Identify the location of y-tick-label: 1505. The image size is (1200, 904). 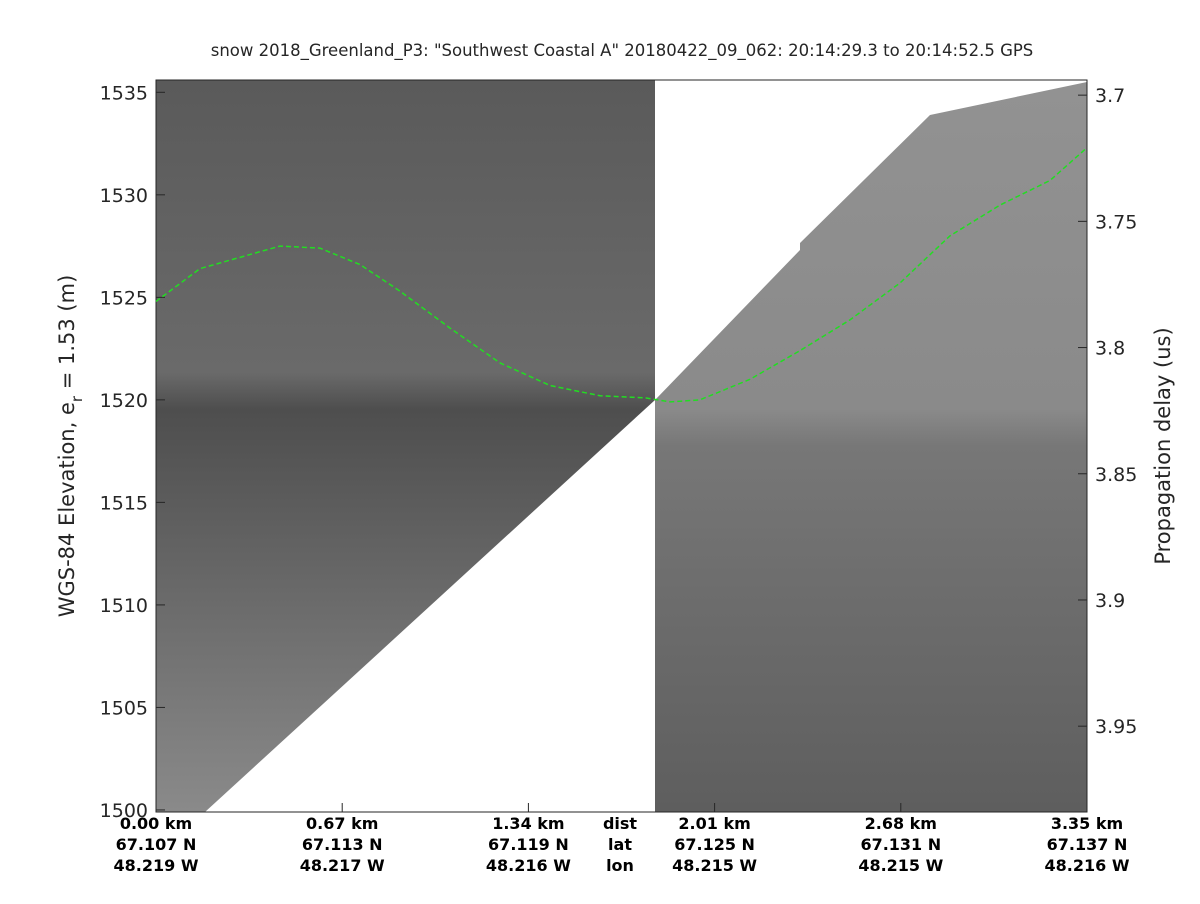
(124, 708).